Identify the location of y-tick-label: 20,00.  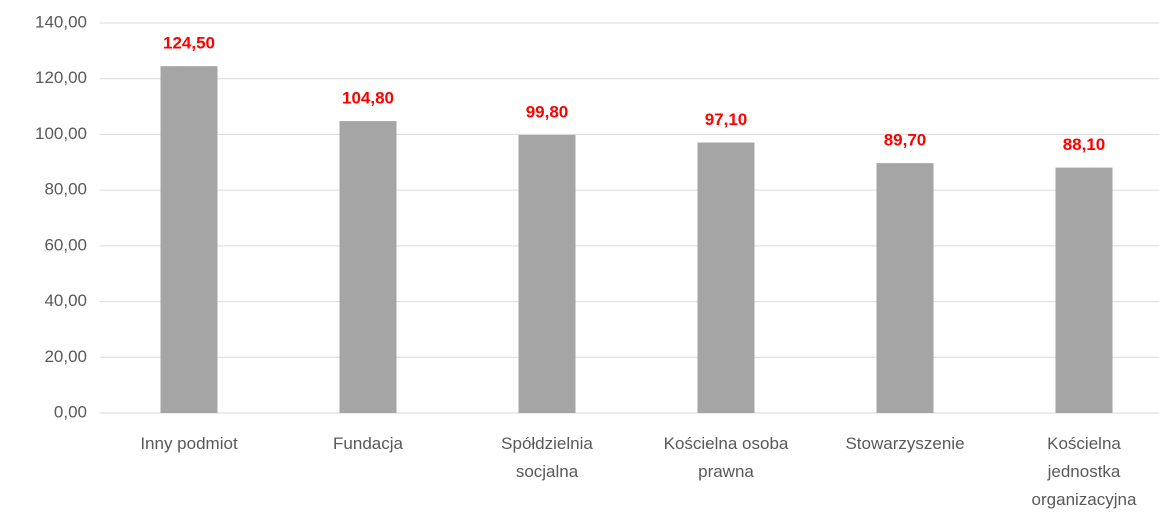
(65, 356).